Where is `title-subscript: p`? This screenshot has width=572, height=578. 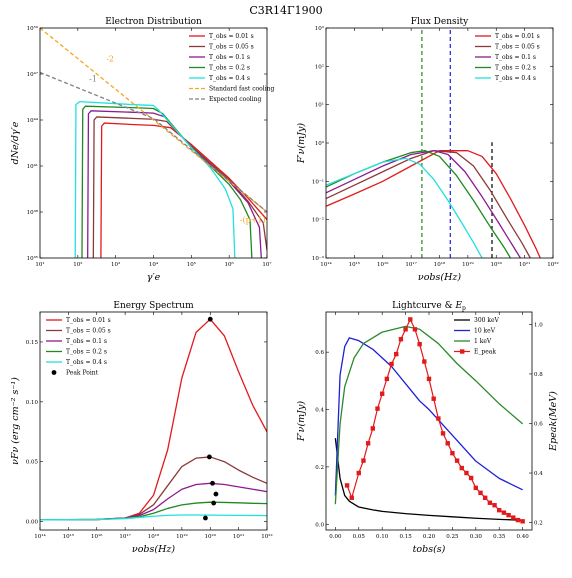 title-subscript: p is located at coordinates (464, 308).